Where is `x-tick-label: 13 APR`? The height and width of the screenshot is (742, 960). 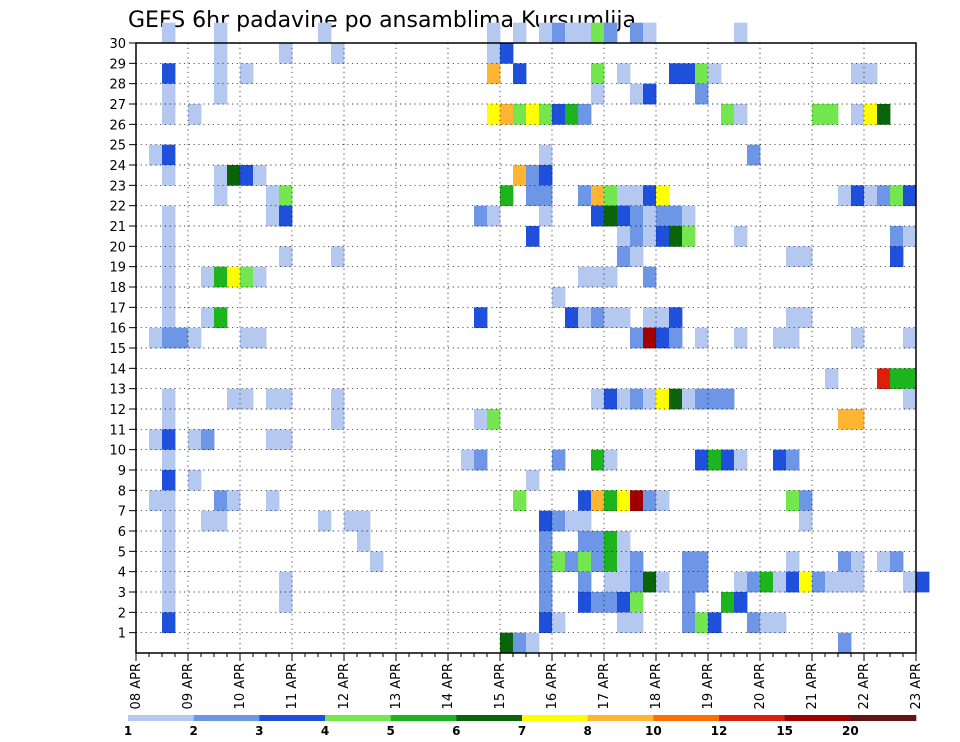 x-tick-label: 13 APR is located at coordinates (396, 686).